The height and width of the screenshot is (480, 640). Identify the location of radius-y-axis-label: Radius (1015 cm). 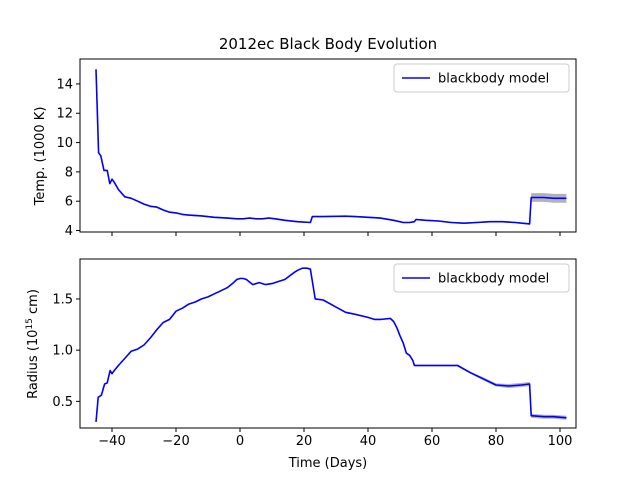
(33, 344).